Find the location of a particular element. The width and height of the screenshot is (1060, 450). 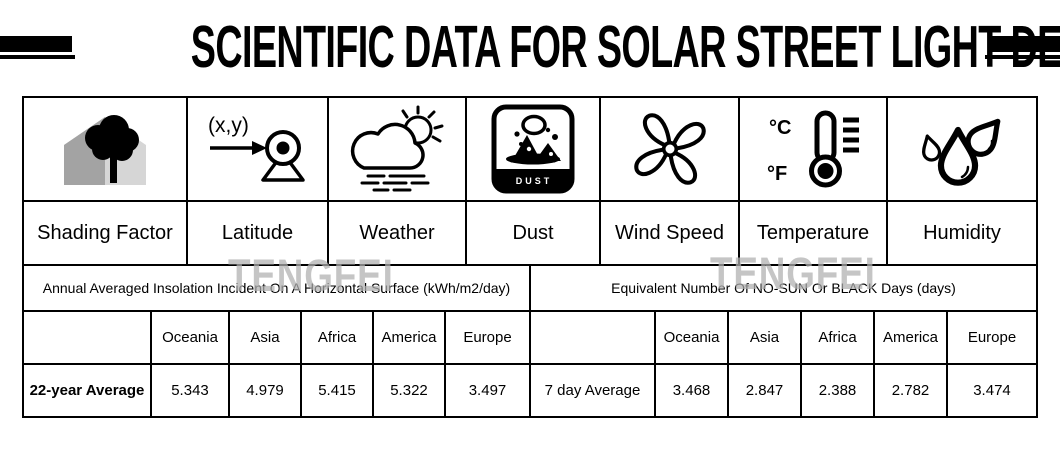

factor-cell-humidity is located at coordinates (962, 149).